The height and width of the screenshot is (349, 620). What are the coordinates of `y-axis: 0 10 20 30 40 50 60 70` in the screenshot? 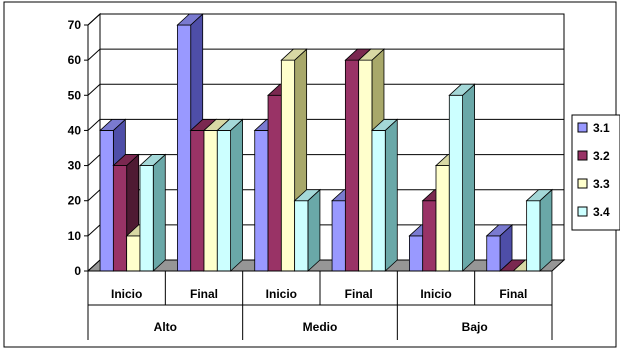 It's located at (78, 148).